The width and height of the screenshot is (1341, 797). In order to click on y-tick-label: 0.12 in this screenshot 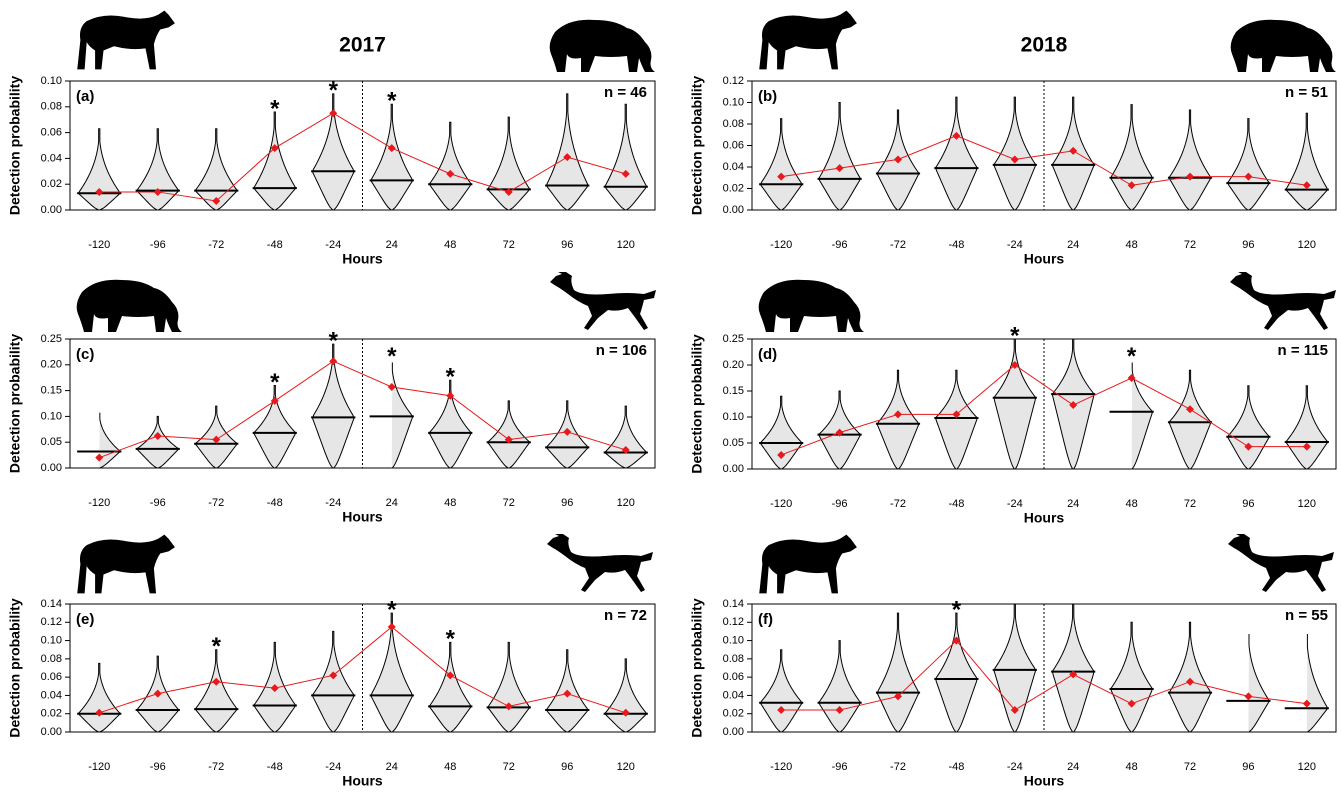, I will do `click(51, 622)`.